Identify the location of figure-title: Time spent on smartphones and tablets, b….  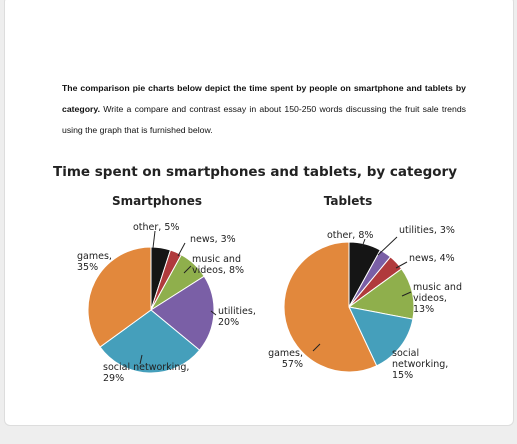
(255, 172).